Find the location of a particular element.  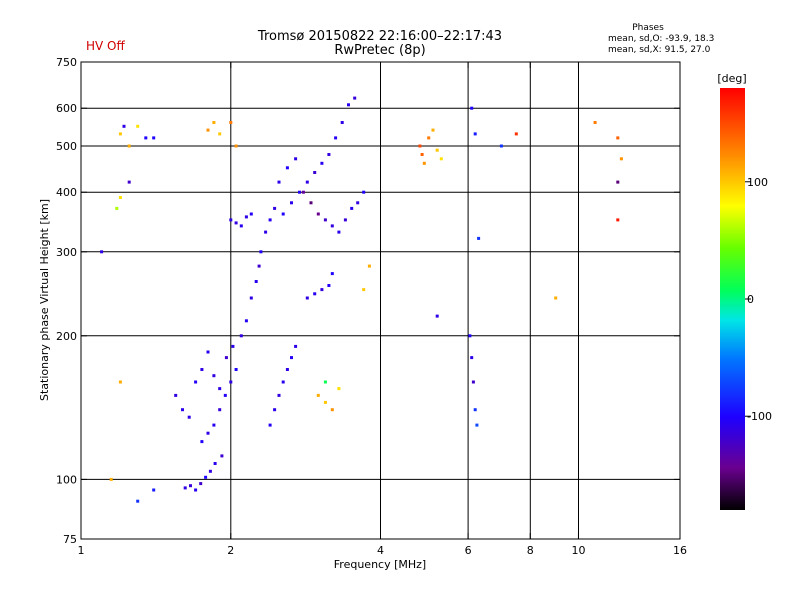

y-tick-labels: 75 100 200 300 400 500 600 750 is located at coordinates (66, 301).